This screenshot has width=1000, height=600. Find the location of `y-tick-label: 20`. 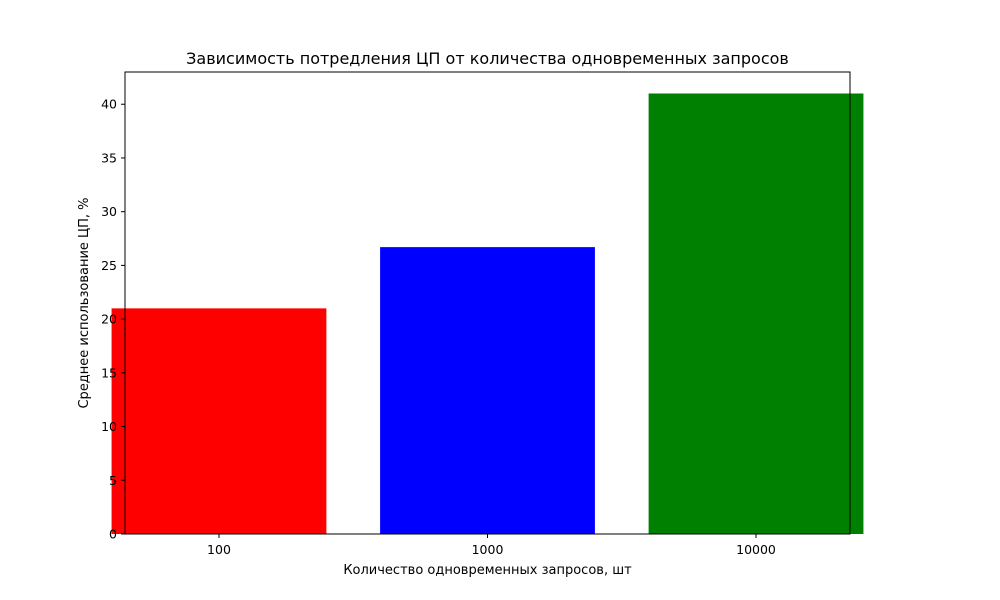

y-tick-label: 20 is located at coordinates (109, 319).